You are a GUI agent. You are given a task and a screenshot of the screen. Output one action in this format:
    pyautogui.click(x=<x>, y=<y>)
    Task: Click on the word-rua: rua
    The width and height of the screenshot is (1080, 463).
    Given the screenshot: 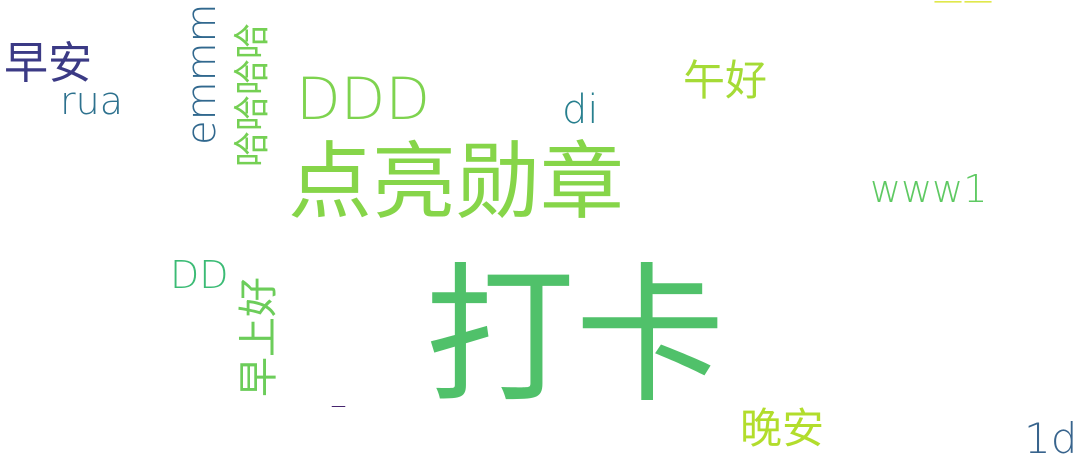 What is the action you would take?
    pyautogui.click(x=91, y=101)
    